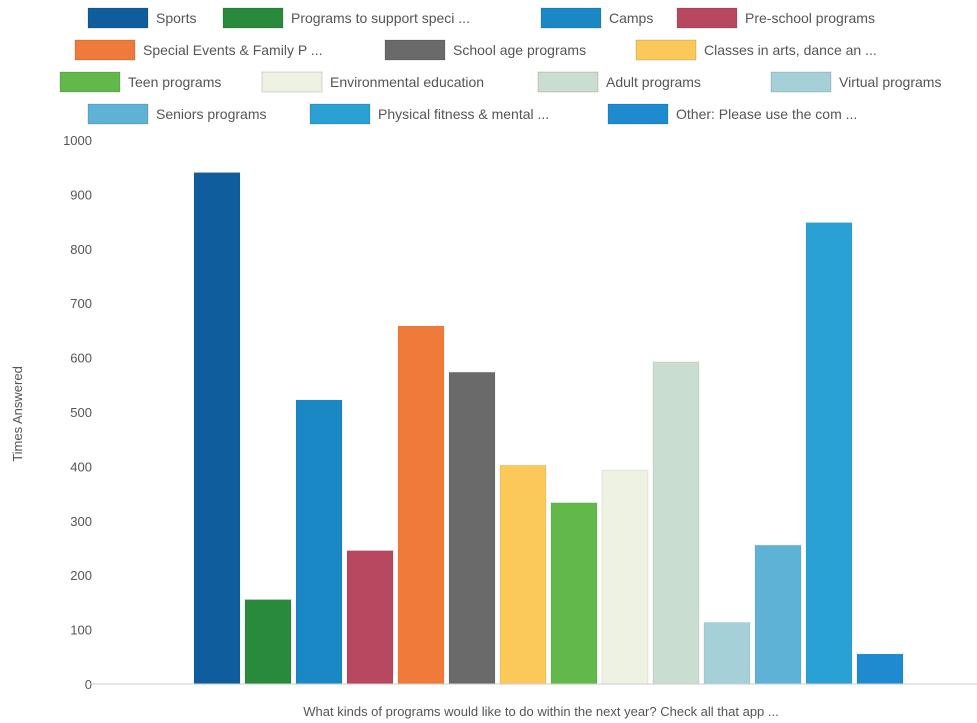  Describe the element at coordinates (810, 18) in the screenshot. I see `legend-label: Pre-school programs` at that location.